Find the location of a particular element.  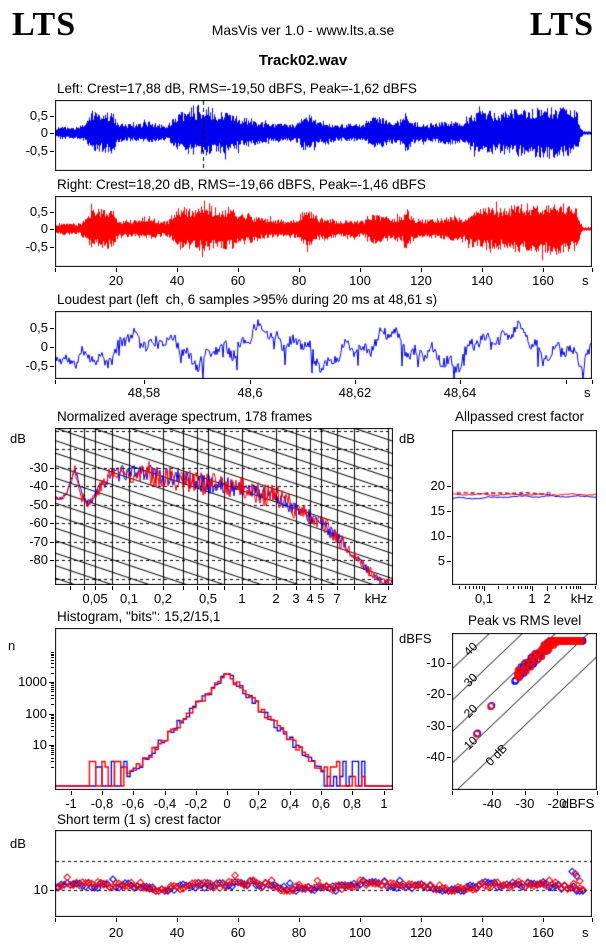

spectrum-plot is located at coordinates (224, 506).